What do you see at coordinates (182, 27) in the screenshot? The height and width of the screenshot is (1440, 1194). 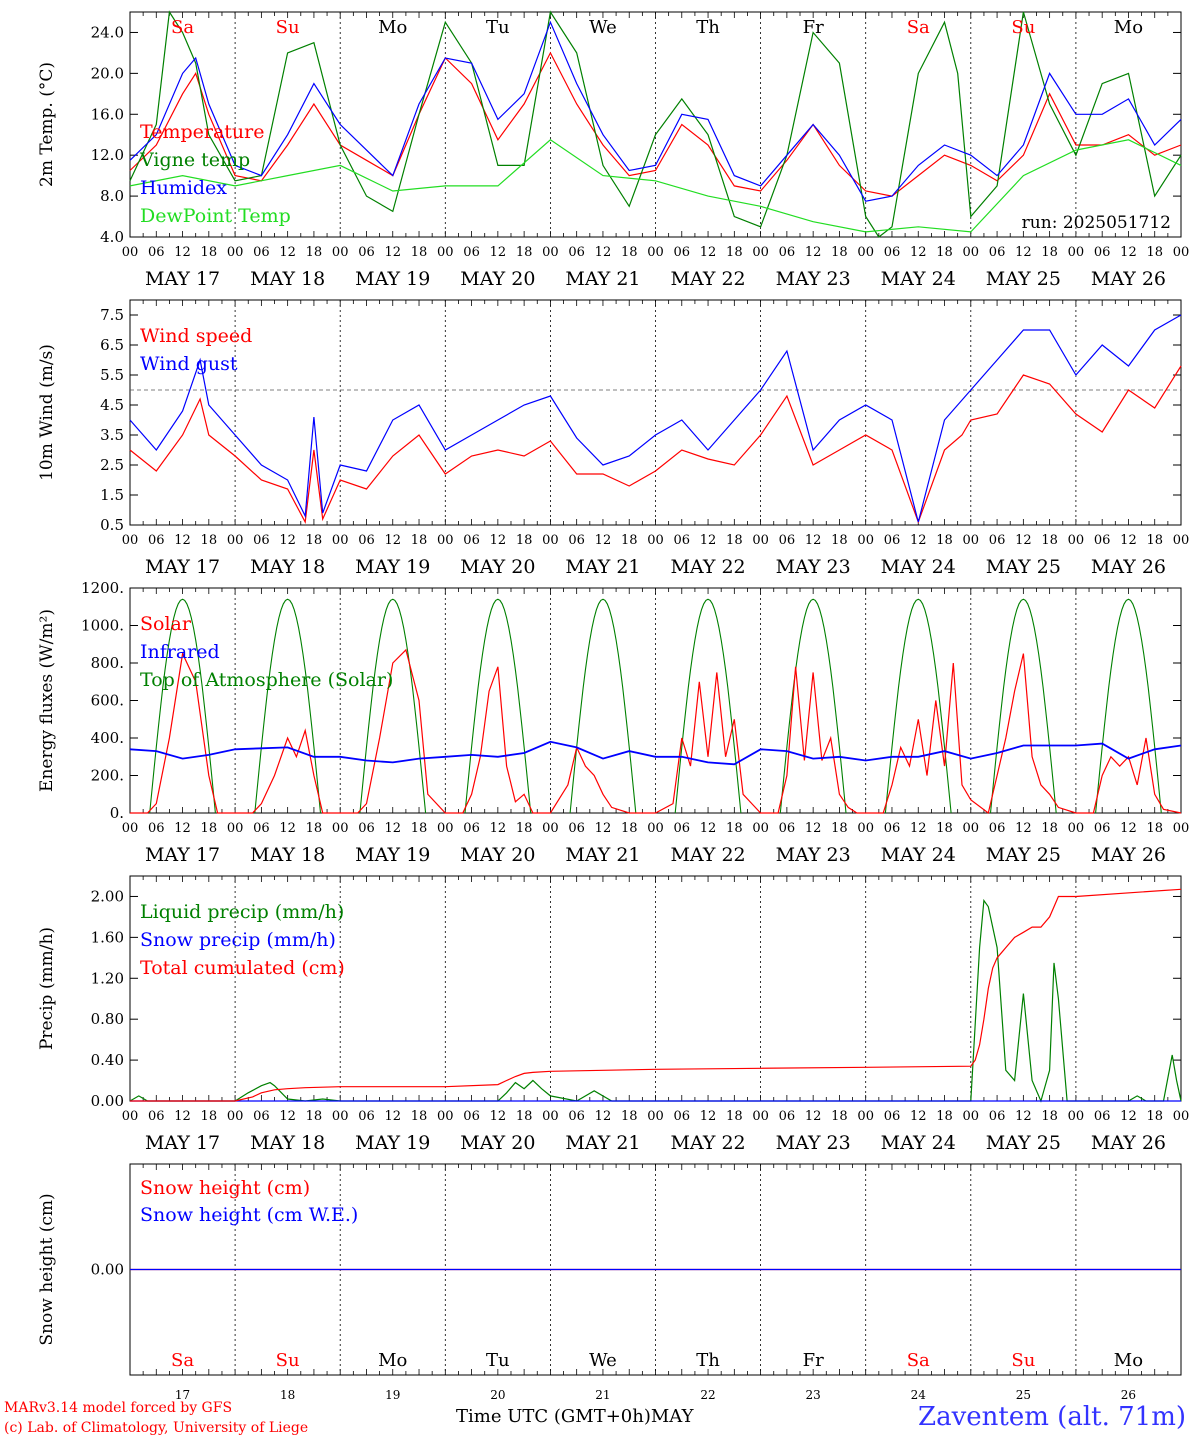 I see `day-name: Sa` at bounding box center [182, 27].